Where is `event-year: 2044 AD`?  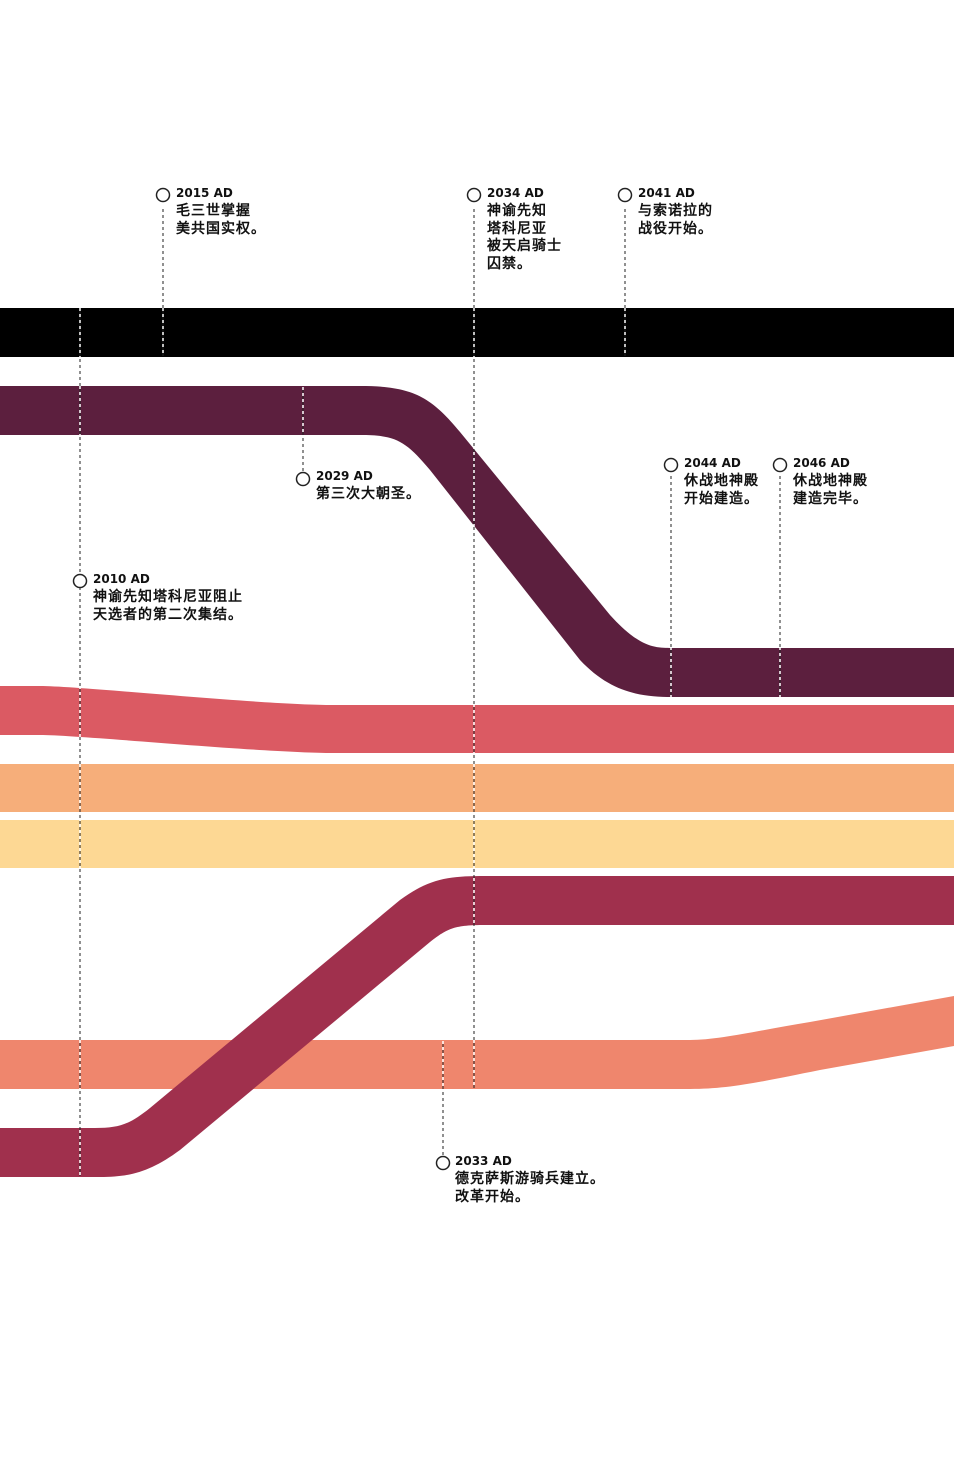
event-year: 2044 AD is located at coordinates (712, 463).